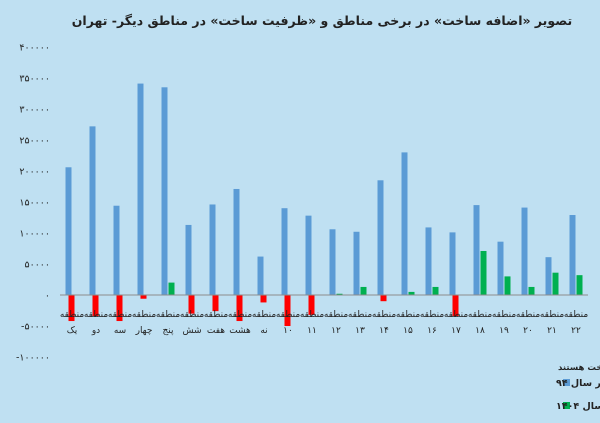 This screenshot has height=423, width=600. Describe the element at coordinates (566, 405) in the screenshot. I see `legend-swatch-green` at that location.